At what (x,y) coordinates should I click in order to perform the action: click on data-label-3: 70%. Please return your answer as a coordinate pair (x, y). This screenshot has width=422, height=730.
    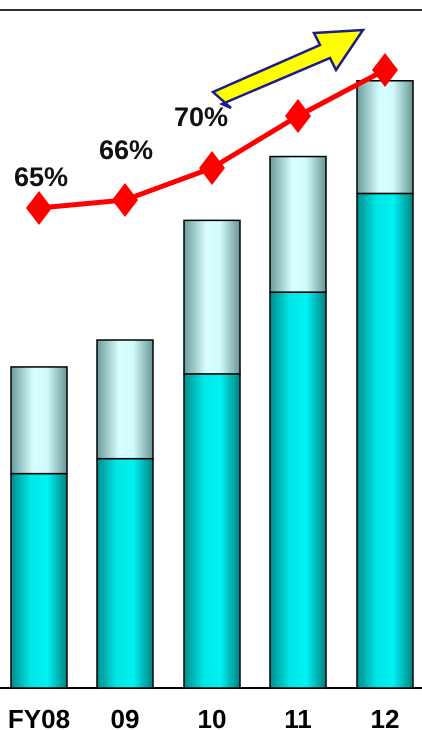
    Looking at the image, I should click on (201, 117).